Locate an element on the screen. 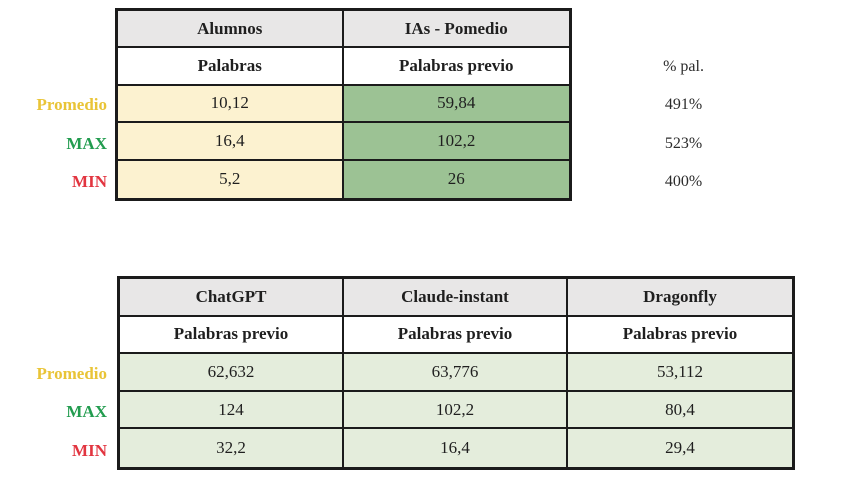 Image resolution: width=853 pixels, height=489 pixels. cell-dragonfly-max: 80,4 is located at coordinates (680, 410).